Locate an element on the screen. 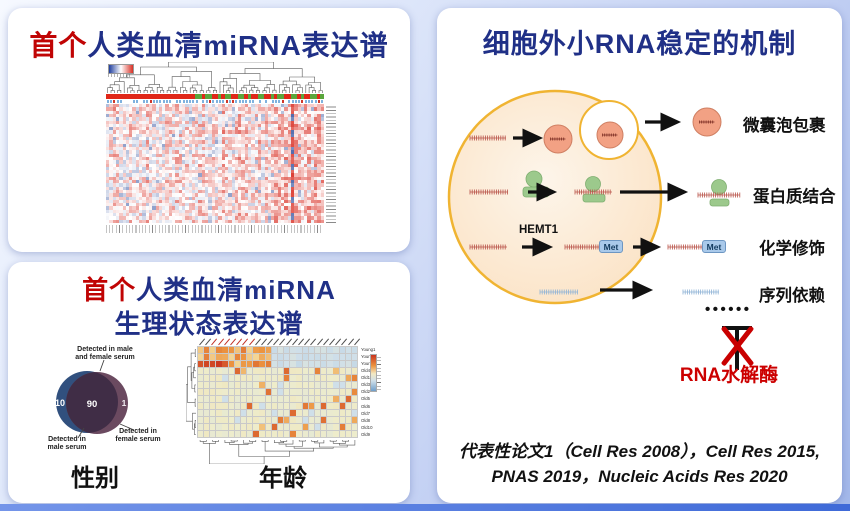 The image size is (850, 511). annotation-tick is located at coordinates (150, 101).